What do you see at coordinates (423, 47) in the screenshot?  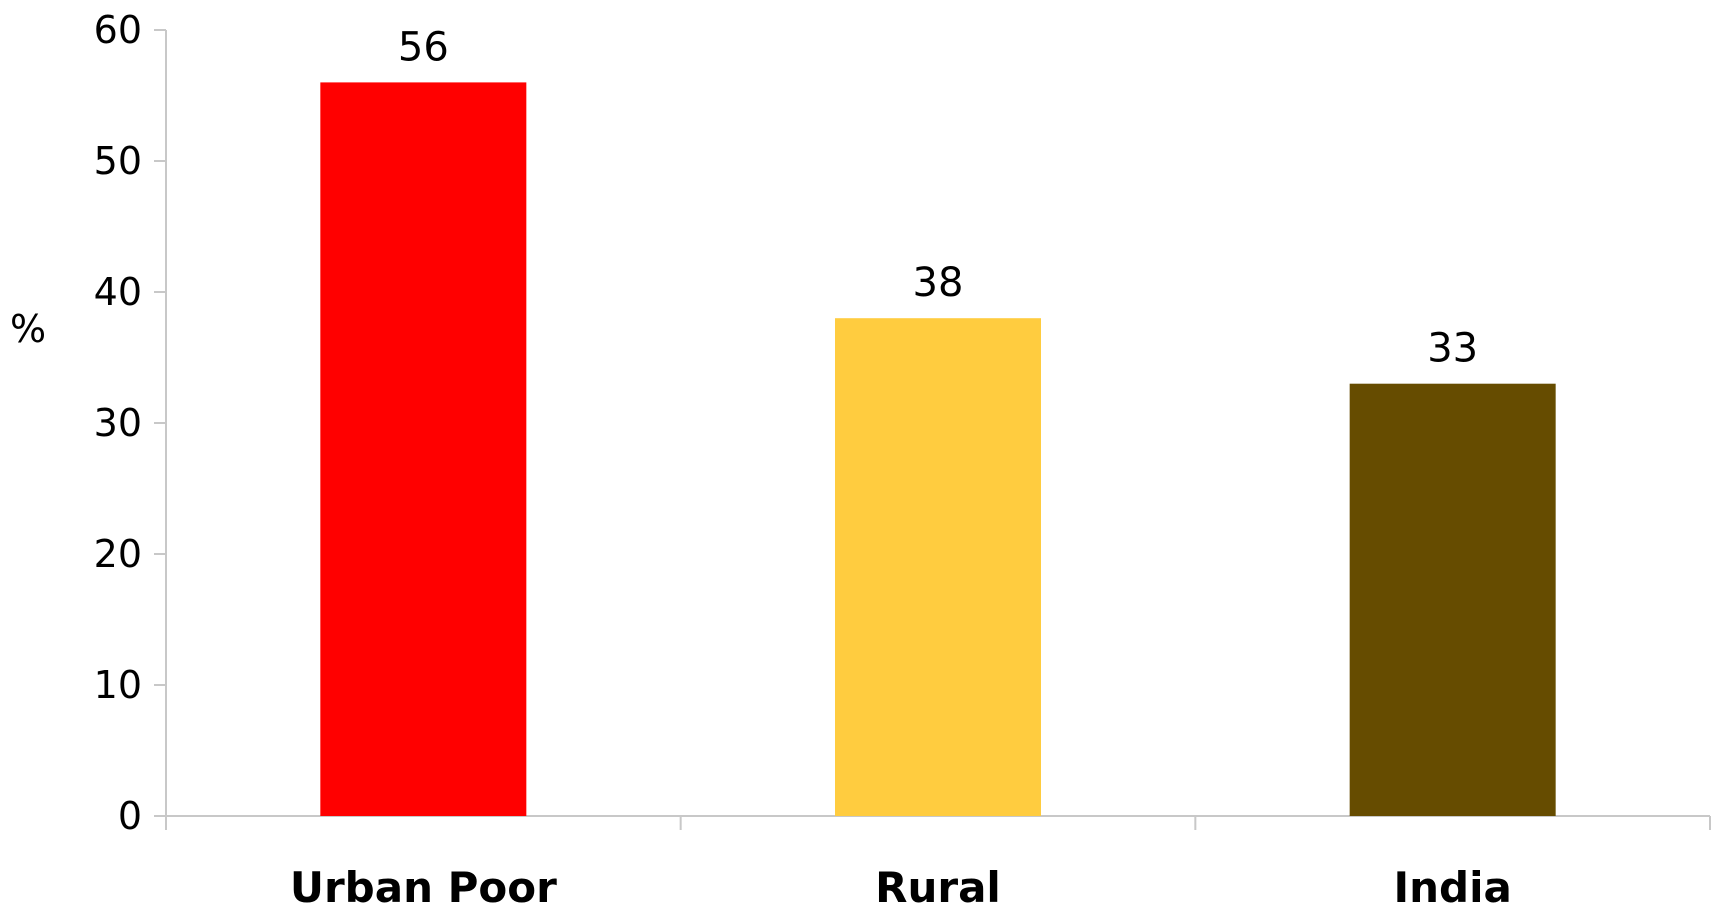 I see `data-label: 56` at bounding box center [423, 47].